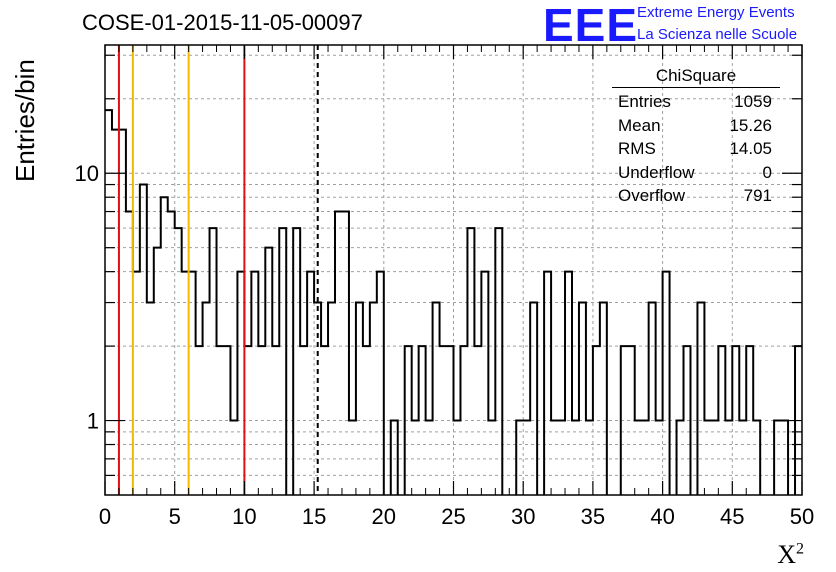  I want to click on x-tick-label: 0, so click(105, 516).